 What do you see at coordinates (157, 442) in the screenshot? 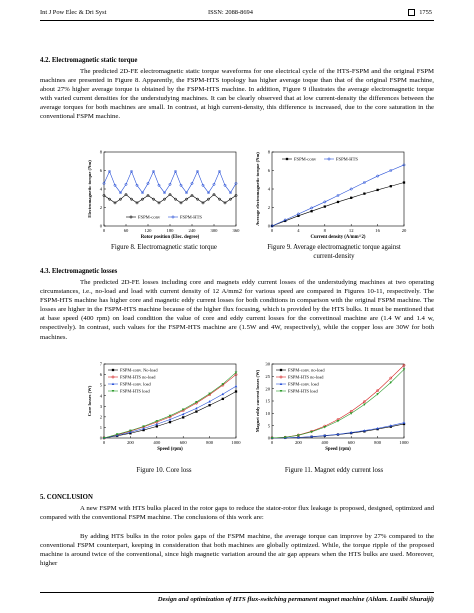
I see `x-tick-label: 400` at bounding box center [157, 442].